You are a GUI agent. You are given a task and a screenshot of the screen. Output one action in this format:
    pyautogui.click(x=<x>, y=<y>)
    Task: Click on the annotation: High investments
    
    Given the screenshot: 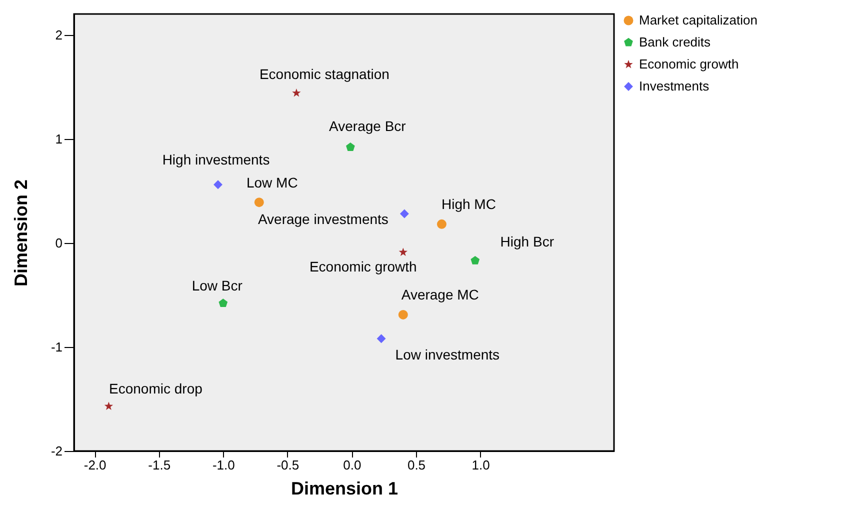 What is the action you would take?
    pyautogui.click(x=216, y=160)
    